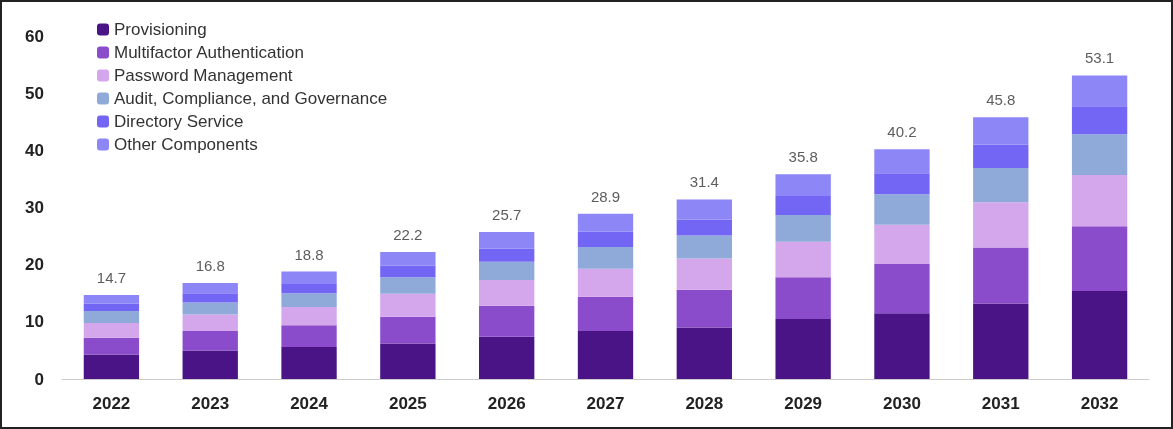 This screenshot has height=429, width=1173. What do you see at coordinates (34, 322) in the screenshot?
I see `y-tick-label: 10` at bounding box center [34, 322].